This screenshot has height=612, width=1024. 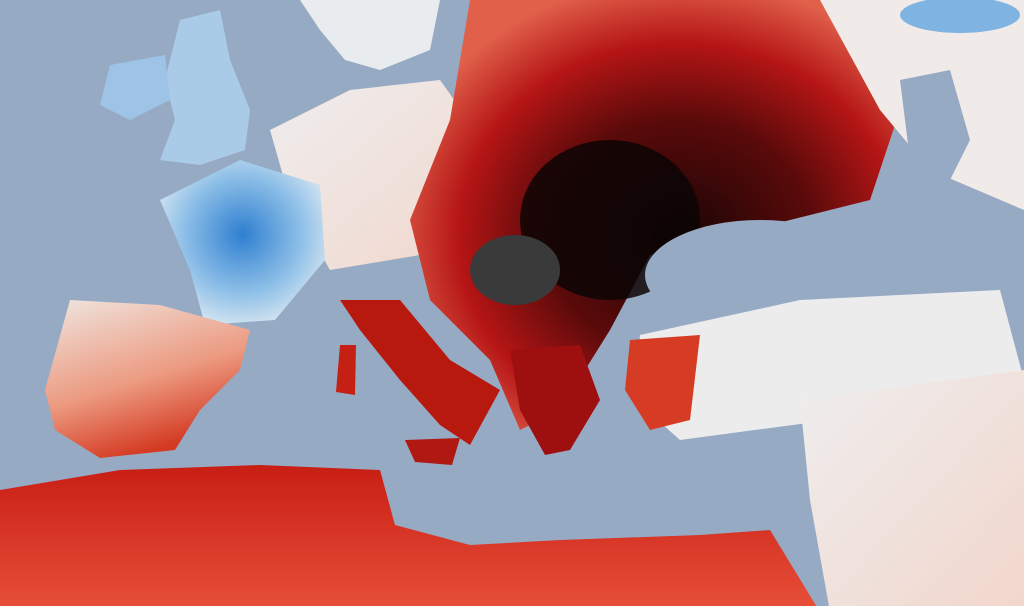 What do you see at coordinates (960, 16) in the screenshot?
I see `cold-spot` at bounding box center [960, 16].